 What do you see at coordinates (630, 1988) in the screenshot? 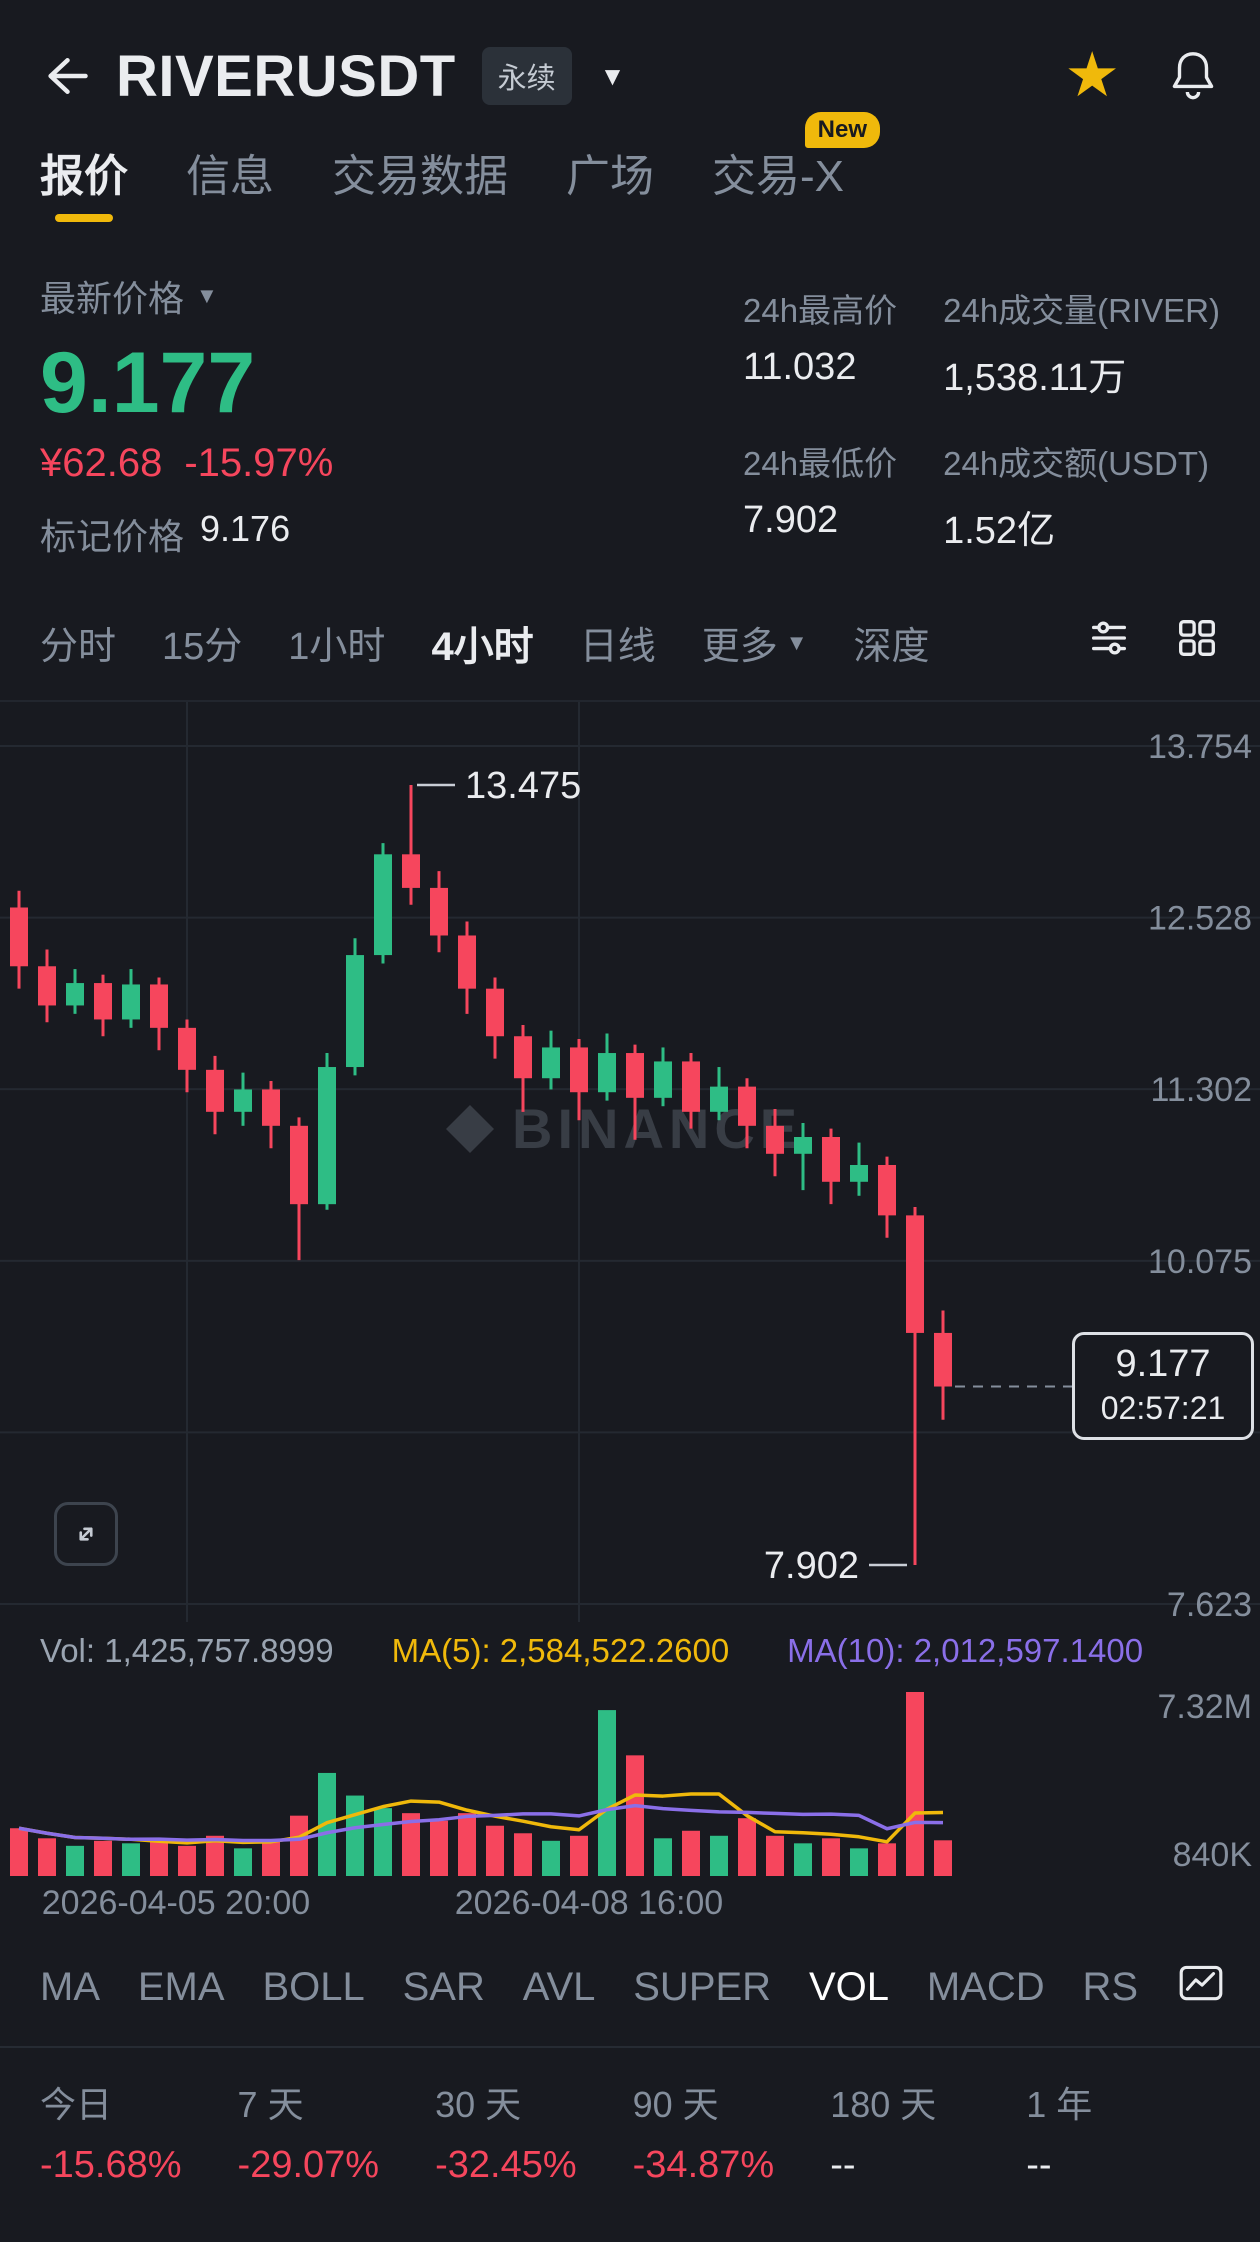
I see `indicator-bar: MA EMA BOLL SAR AVL SUPER VOL MACD RS` at bounding box center [630, 1988].